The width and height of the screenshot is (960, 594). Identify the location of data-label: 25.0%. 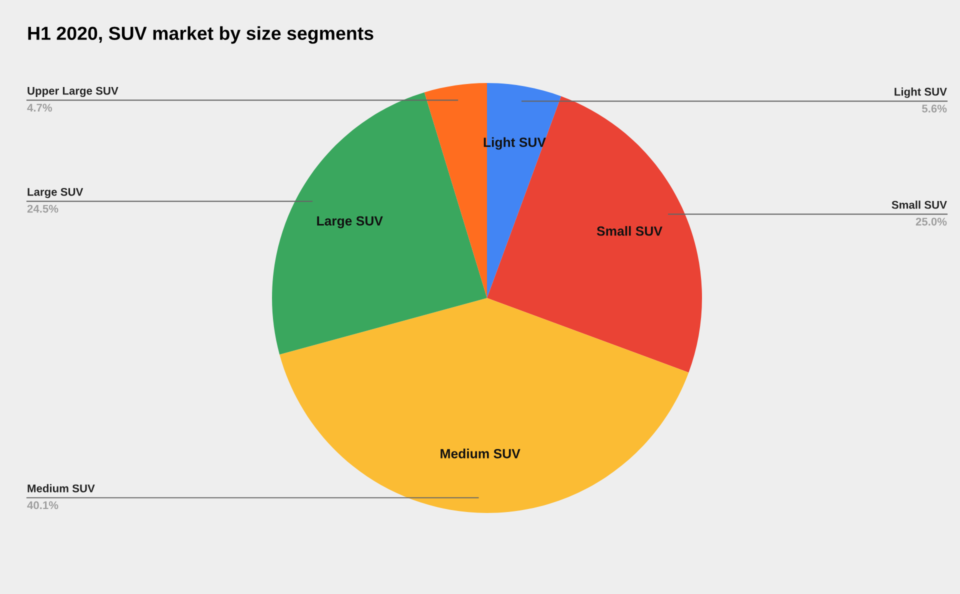
(931, 222).